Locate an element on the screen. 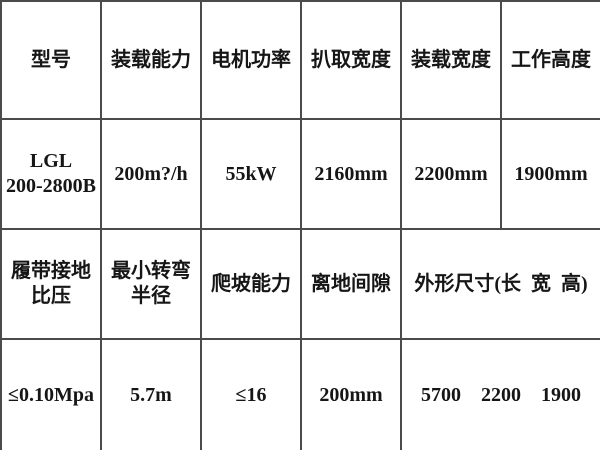  header-working-height: 工作高度 is located at coordinates (550, 60).